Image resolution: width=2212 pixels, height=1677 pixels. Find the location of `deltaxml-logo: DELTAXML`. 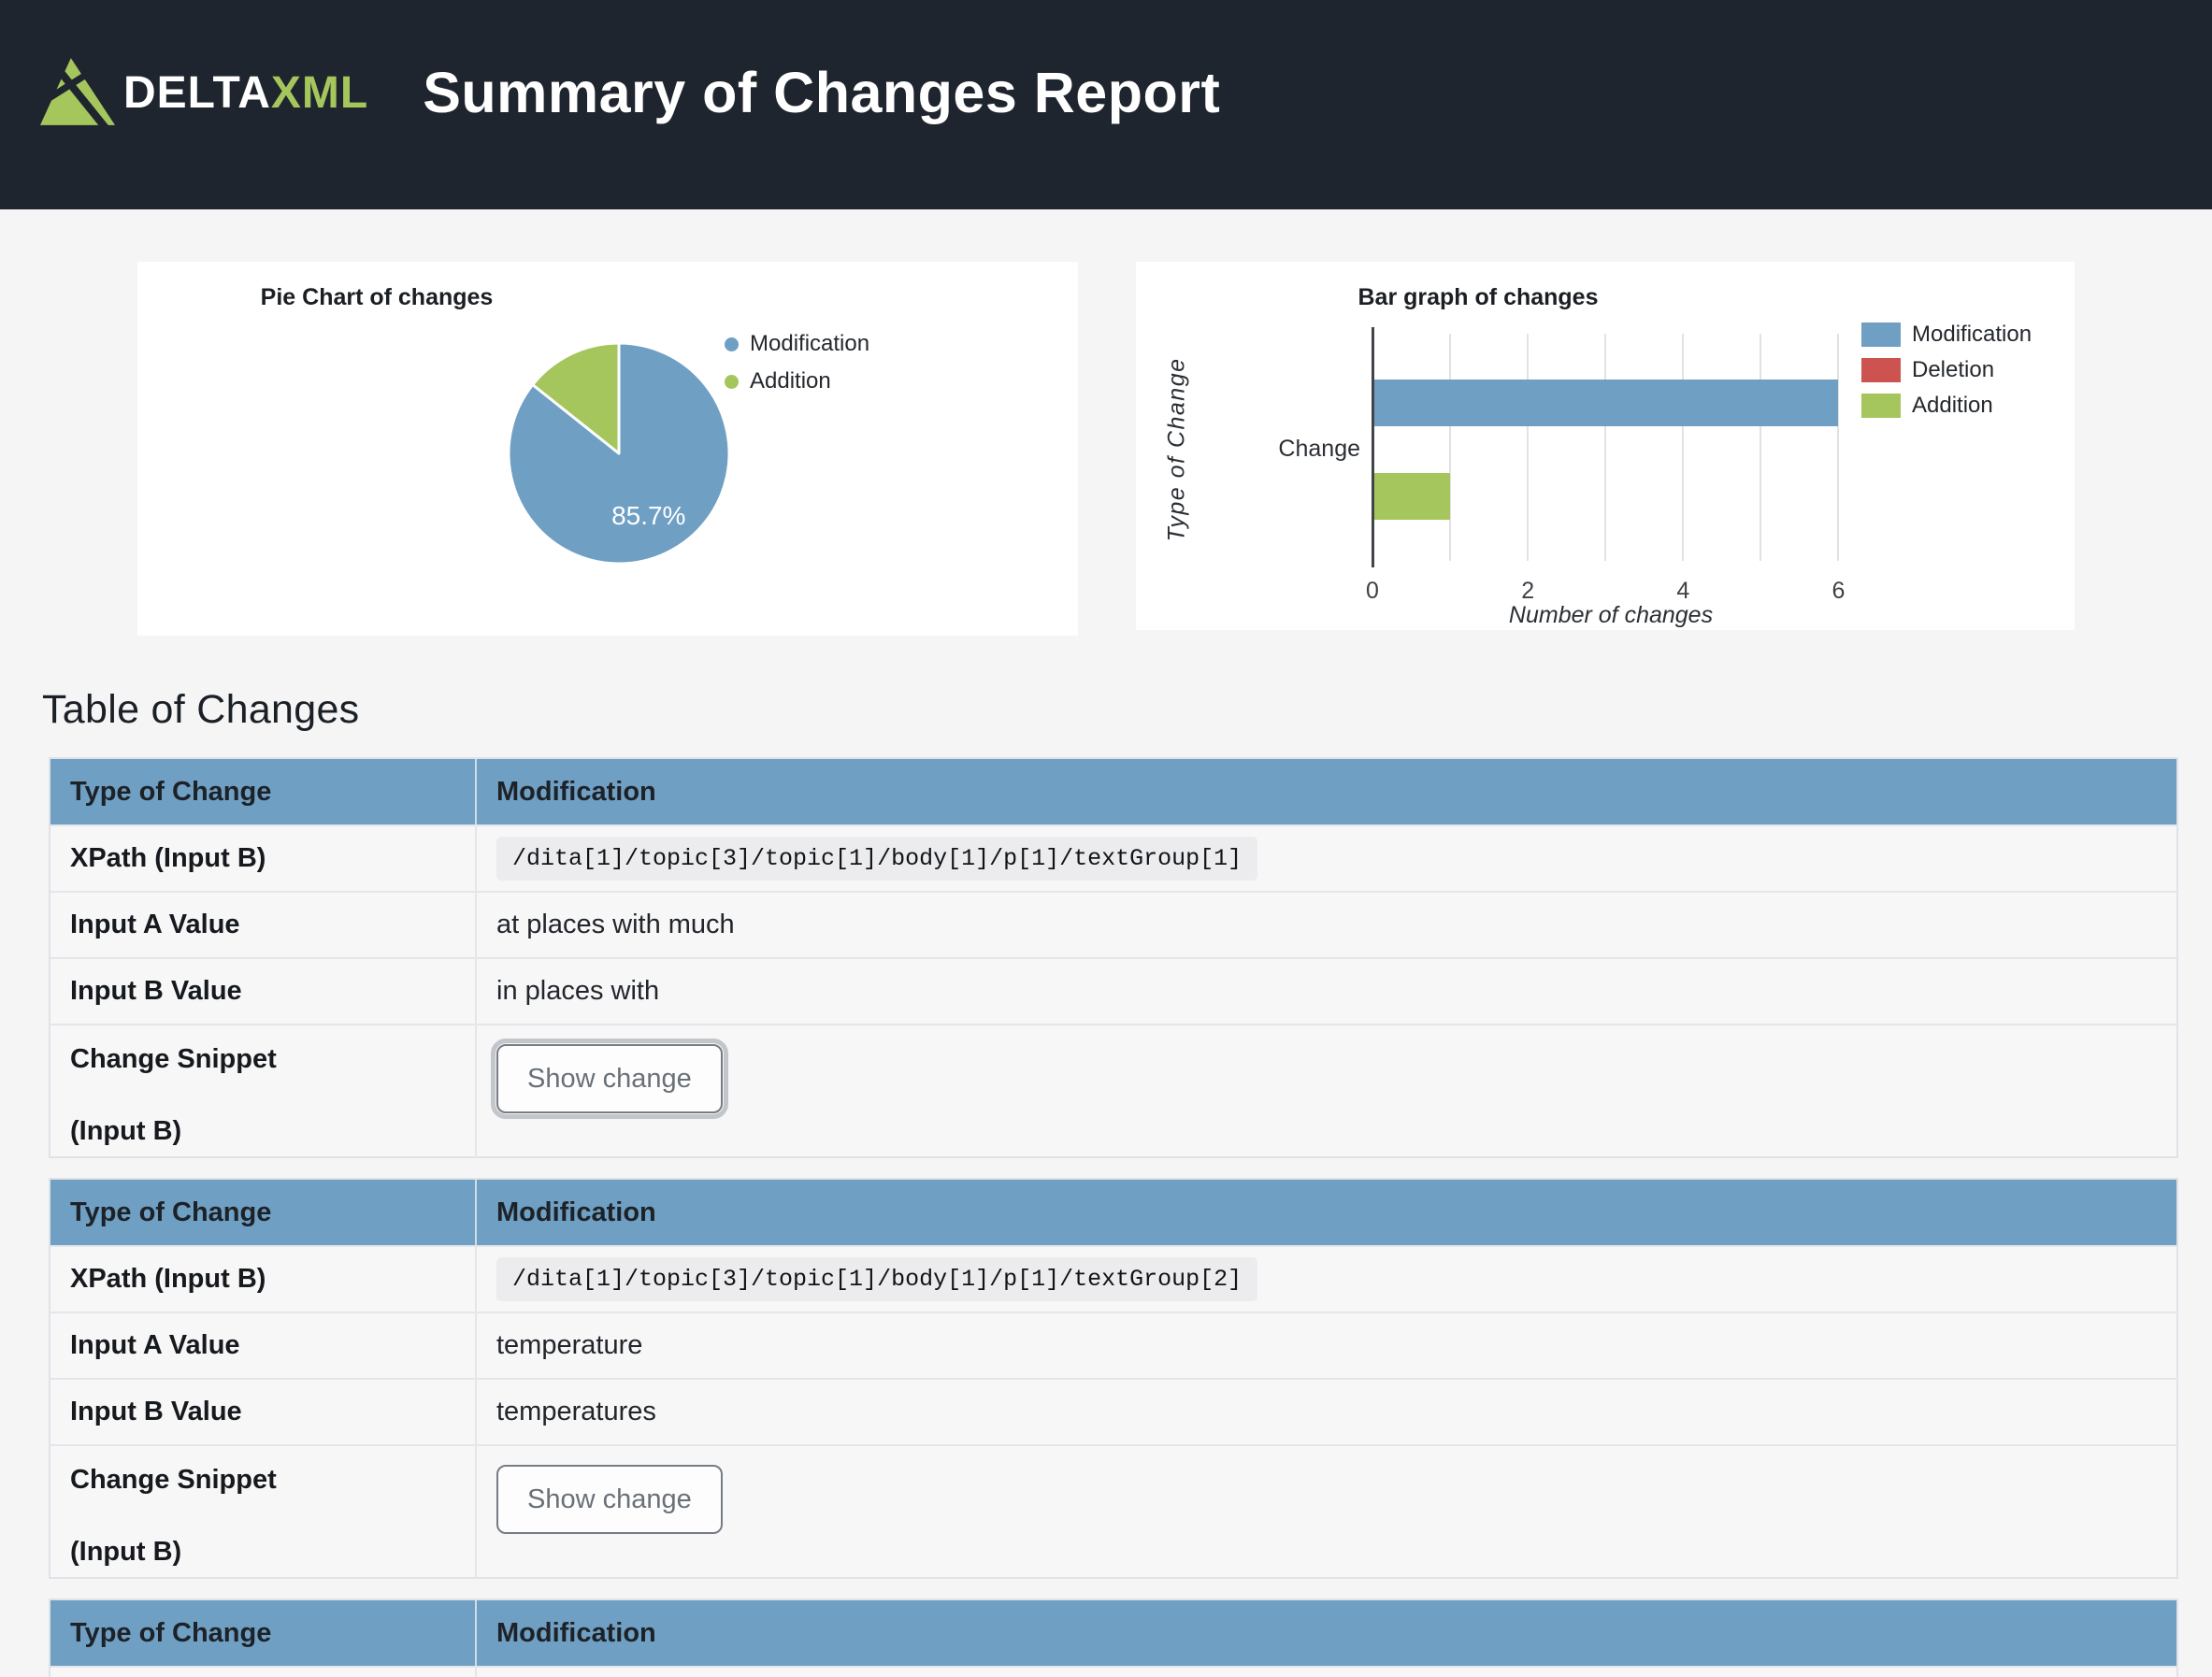

deltaxml-logo: DELTAXML is located at coordinates (204, 92).